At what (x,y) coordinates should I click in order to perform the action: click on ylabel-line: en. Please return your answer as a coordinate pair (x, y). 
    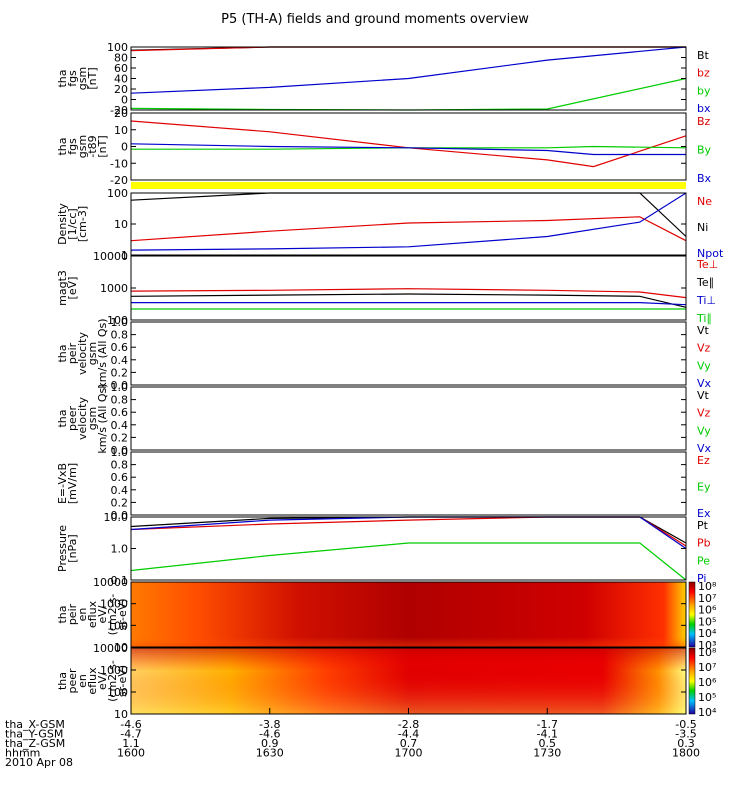
    Looking at the image, I should click on (82, 615).